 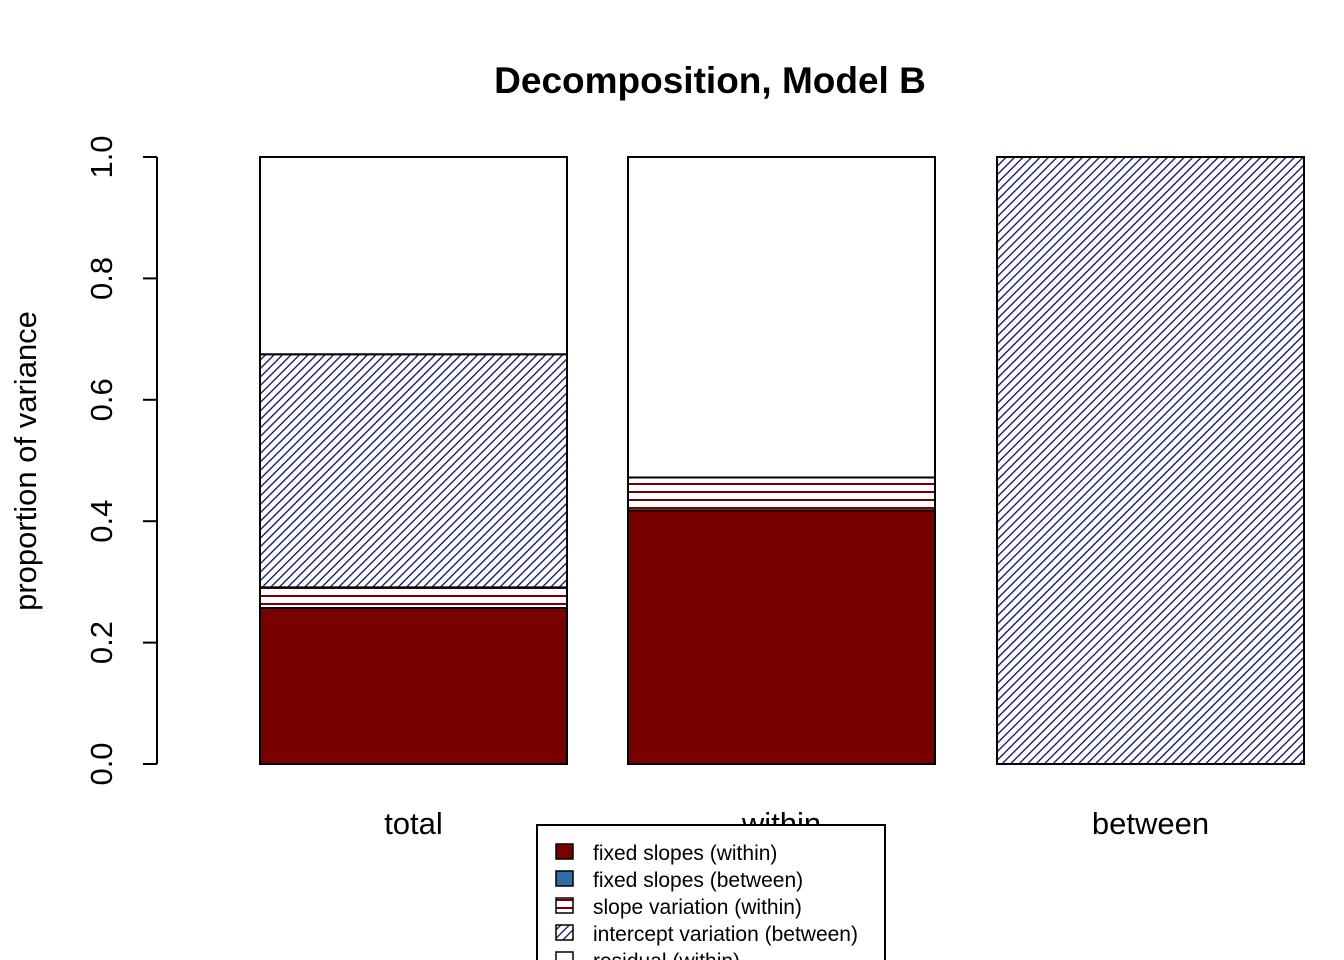 I want to click on x-tick-label-between: between, so click(x=1150, y=823).